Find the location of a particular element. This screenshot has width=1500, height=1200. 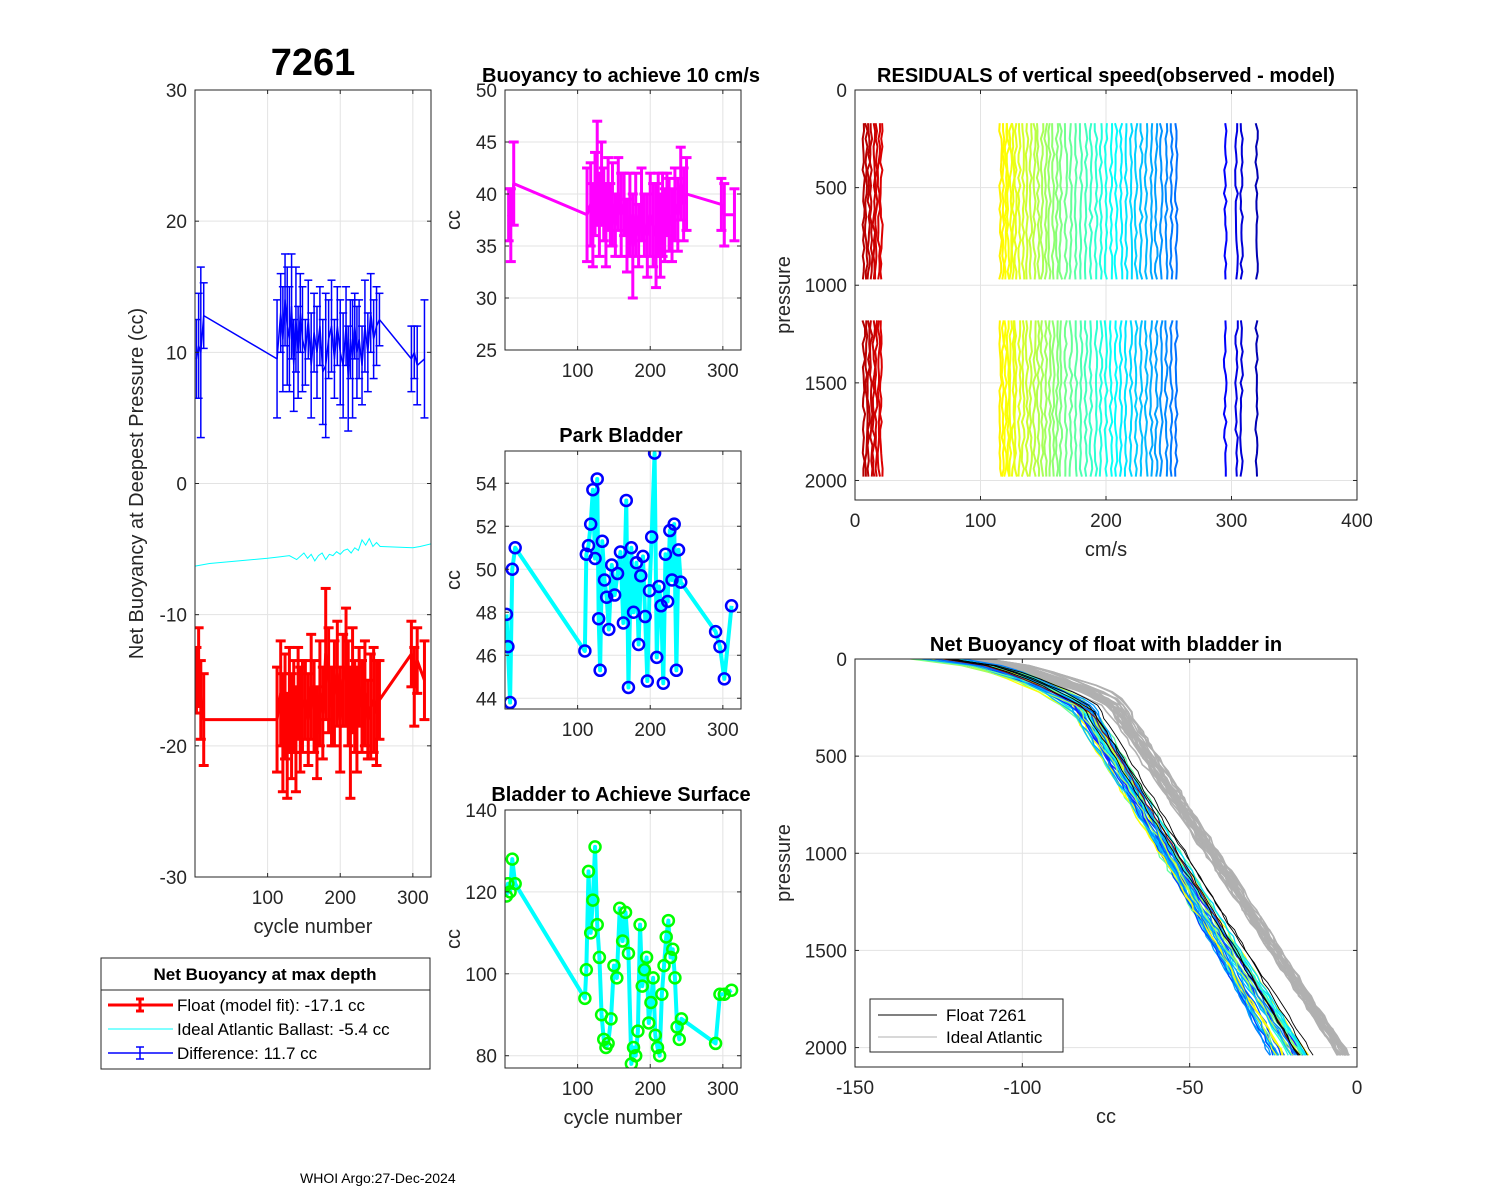

ideal-atlantic-profile is located at coordinates (1155, 857).